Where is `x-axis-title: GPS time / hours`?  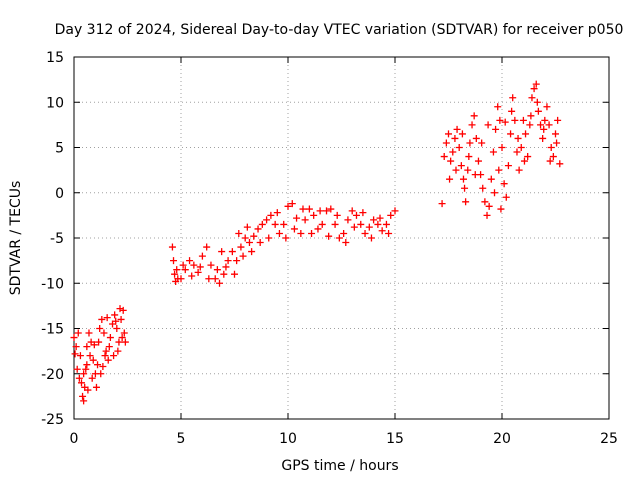 x-axis-title: GPS time / hours is located at coordinates (339, 466).